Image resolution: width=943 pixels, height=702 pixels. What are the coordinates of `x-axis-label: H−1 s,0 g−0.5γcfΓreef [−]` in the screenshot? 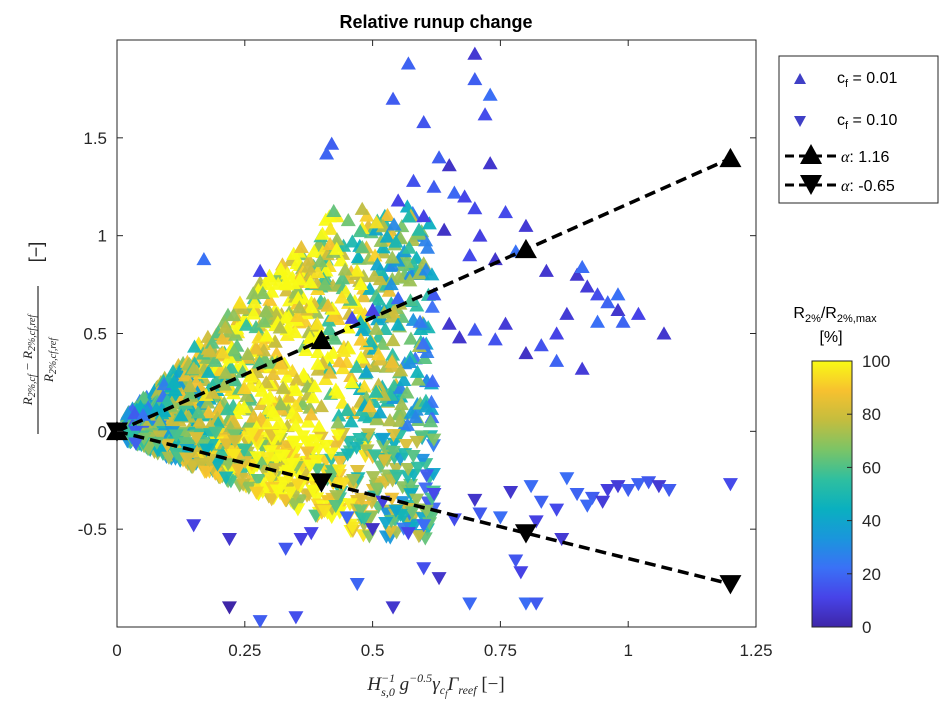 It's located at (435, 685).